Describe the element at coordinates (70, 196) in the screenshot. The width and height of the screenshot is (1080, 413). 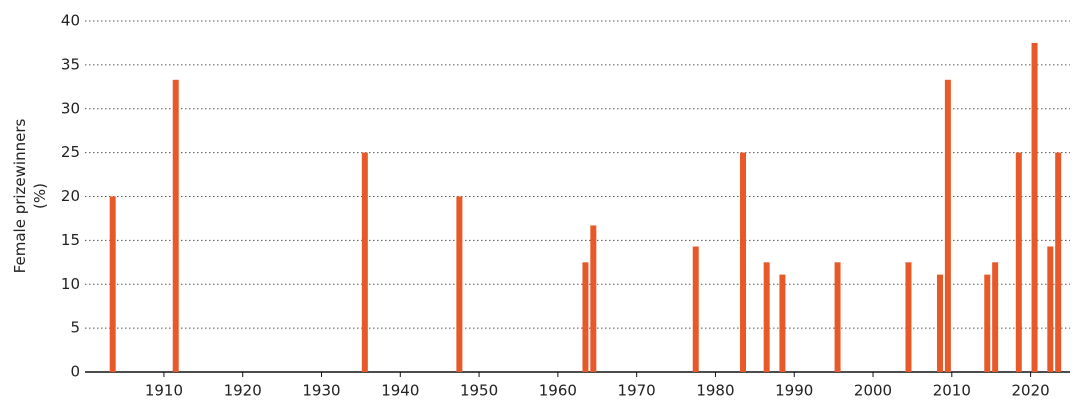
I see `y-tick-label: 20` at that location.